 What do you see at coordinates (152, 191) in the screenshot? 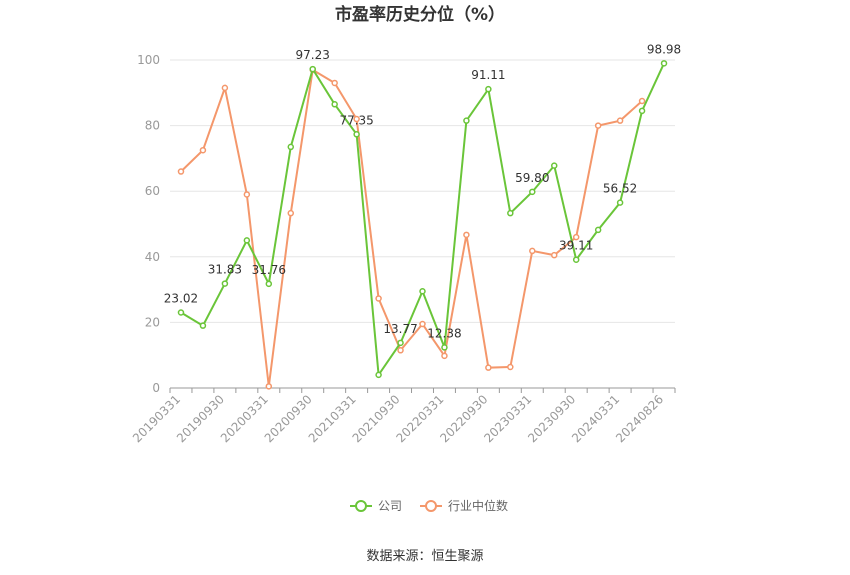
I see `y-tick-label: 60` at bounding box center [152, 191].